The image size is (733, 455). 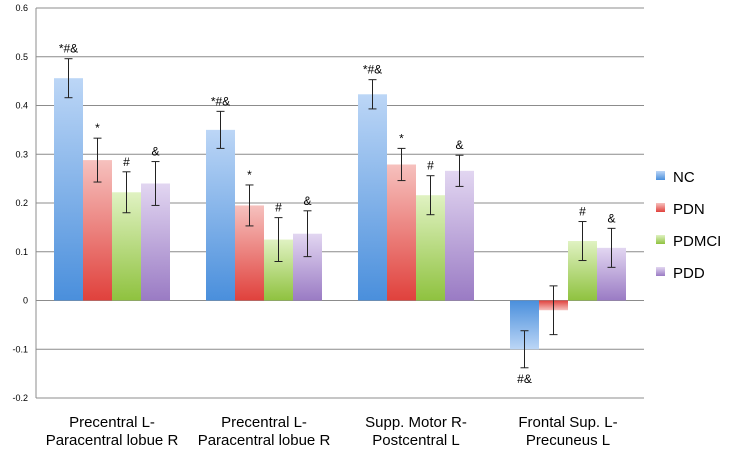 What do you see at coordinates (416, 422) in the screenshot?
I see `category-label: Supp. Motor R-` at bounding box center [416, 422].